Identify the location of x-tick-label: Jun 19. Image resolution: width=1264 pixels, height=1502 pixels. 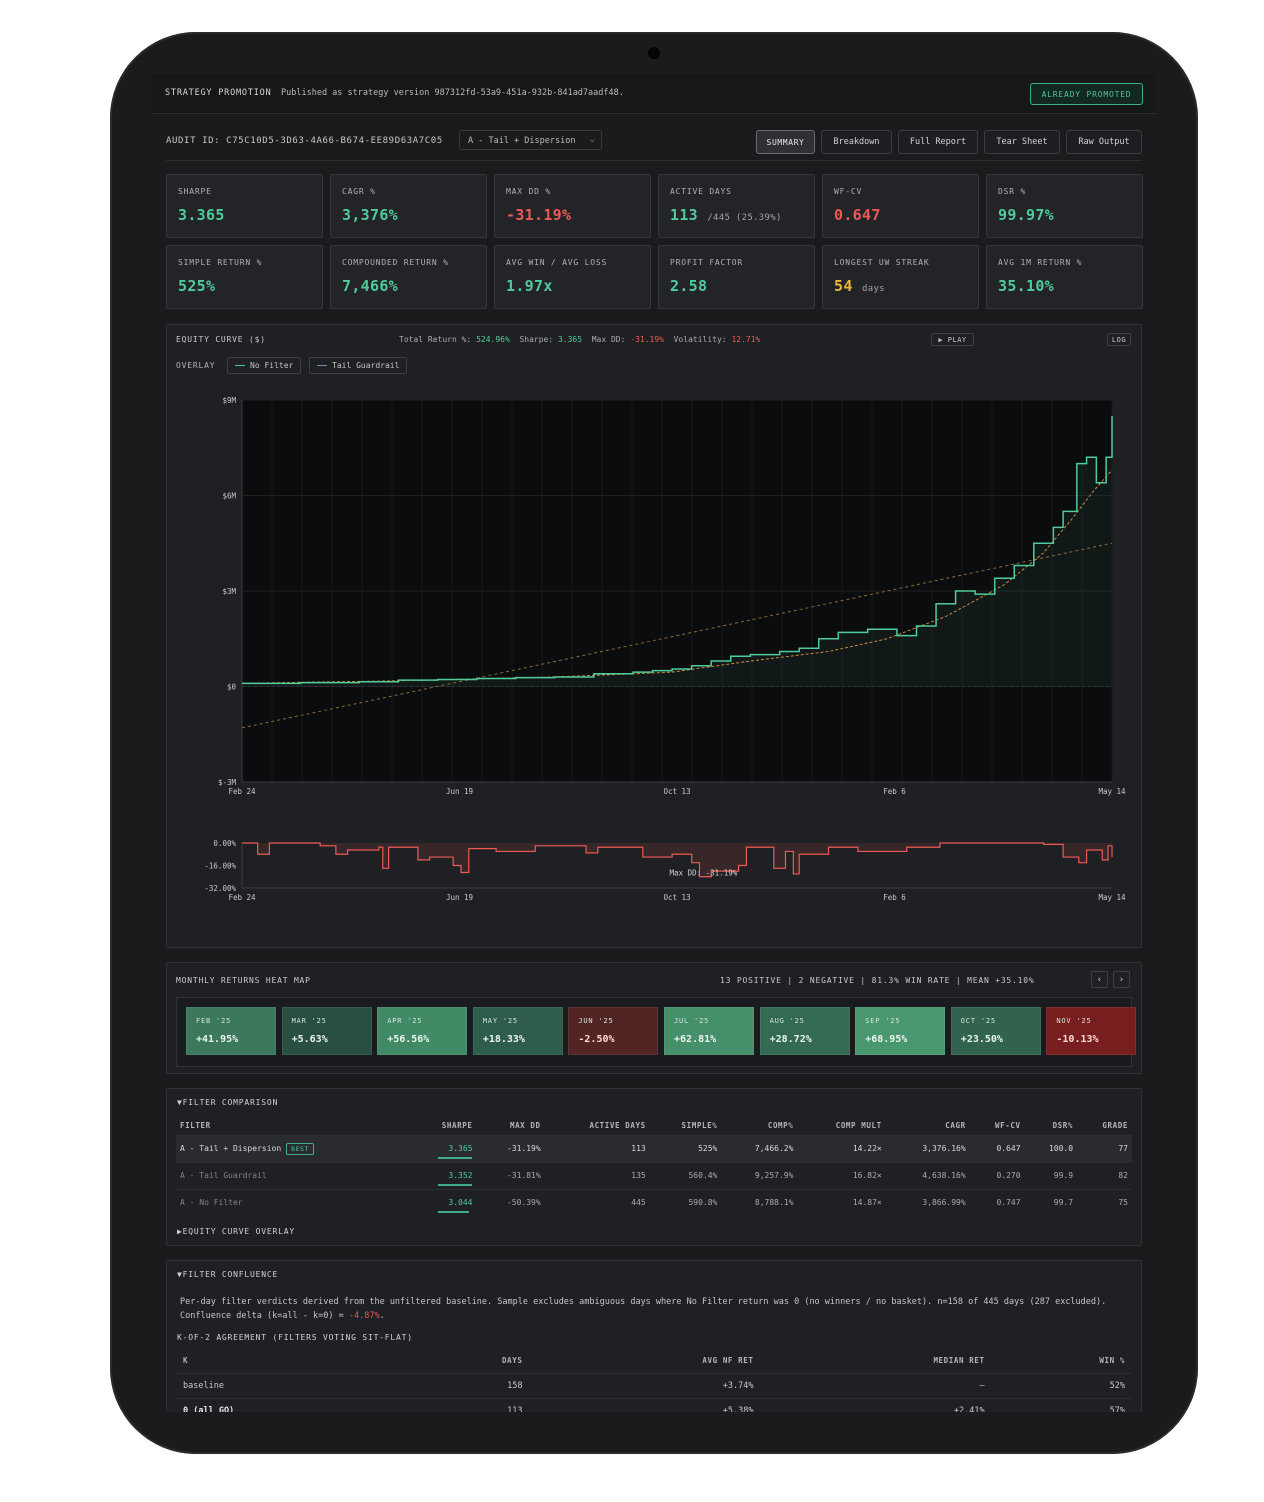
(459, 791).